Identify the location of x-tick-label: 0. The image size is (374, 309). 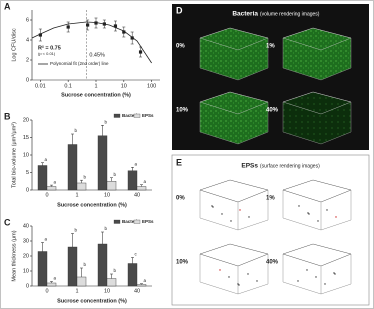
(46, 195).